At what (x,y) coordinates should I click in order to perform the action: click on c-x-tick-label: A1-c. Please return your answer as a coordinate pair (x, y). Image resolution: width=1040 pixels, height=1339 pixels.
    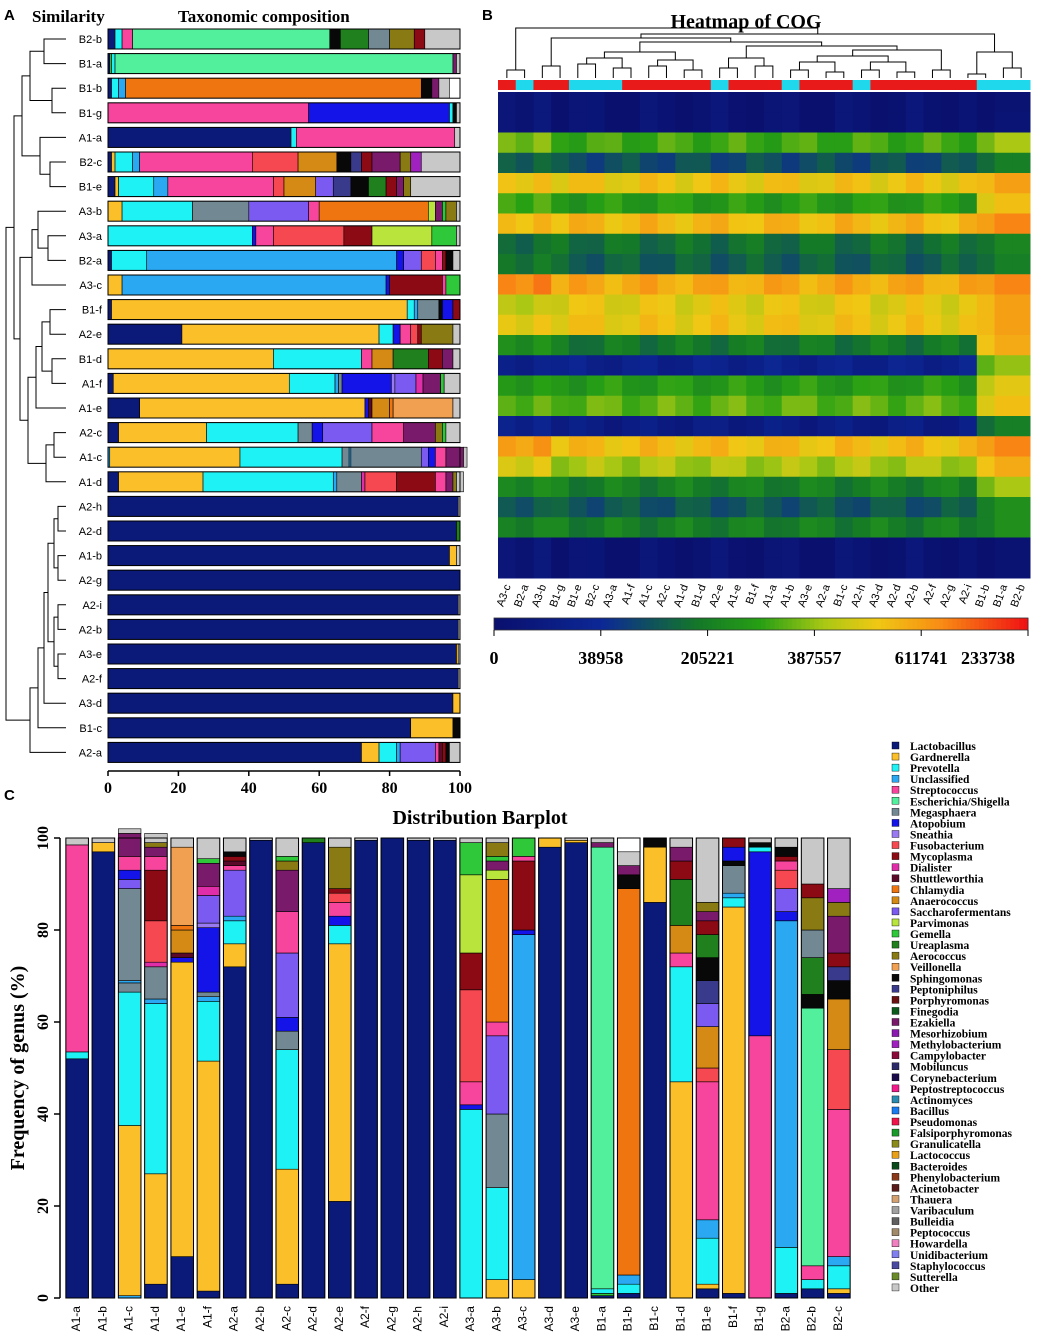
    Looking at the image, I should click on (129, 1318).